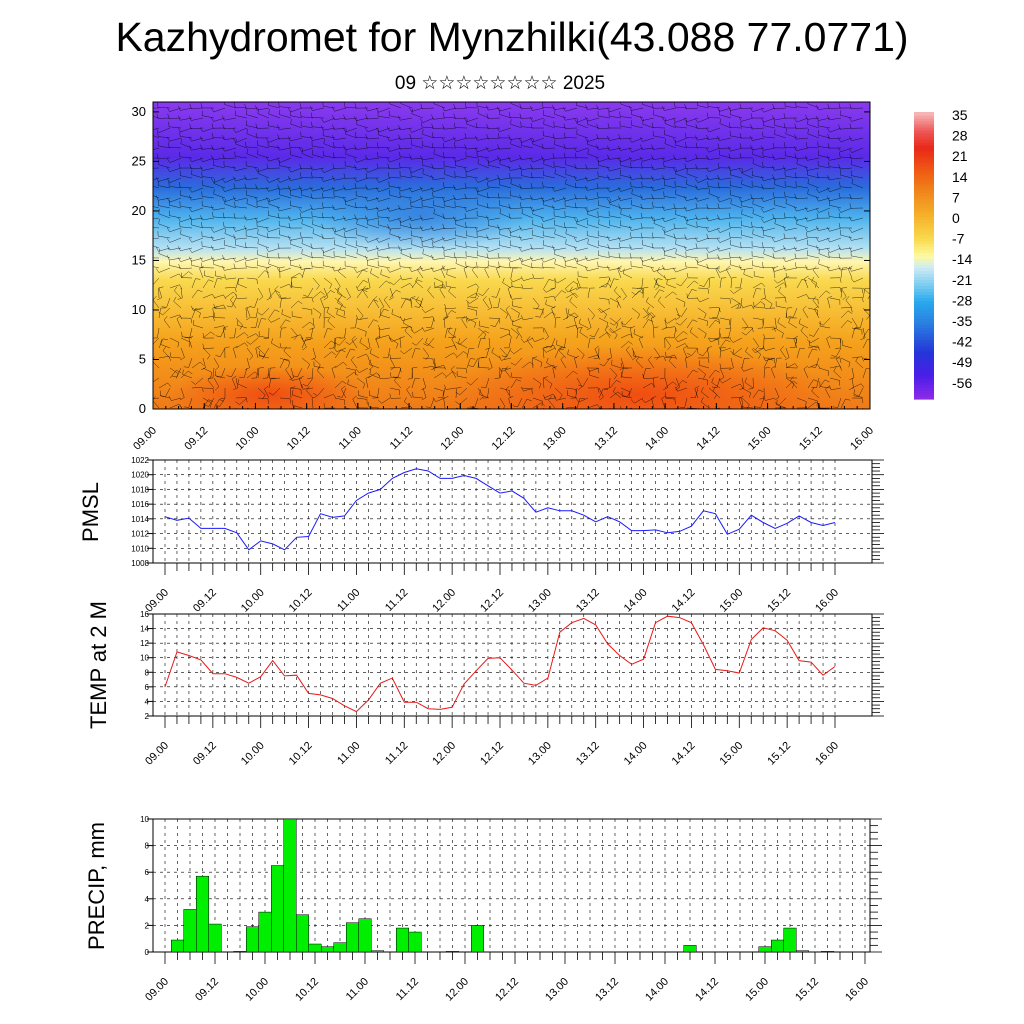  Describe the element at coordinates (147, 925) in the screenshot. I see `y-tick-label: 2` at that location.